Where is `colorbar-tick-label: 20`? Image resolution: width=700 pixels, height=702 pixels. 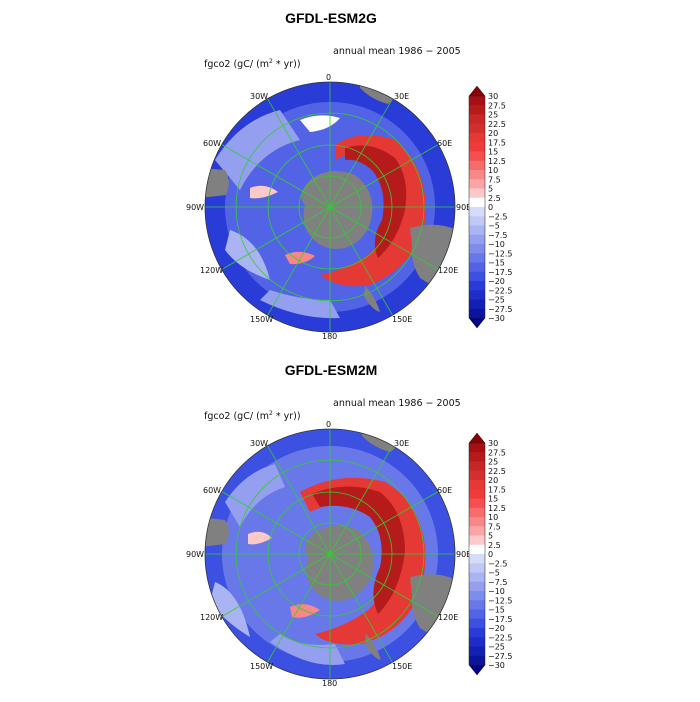
colorbar-tick-label: 20 is located at coordinates (493, 480).